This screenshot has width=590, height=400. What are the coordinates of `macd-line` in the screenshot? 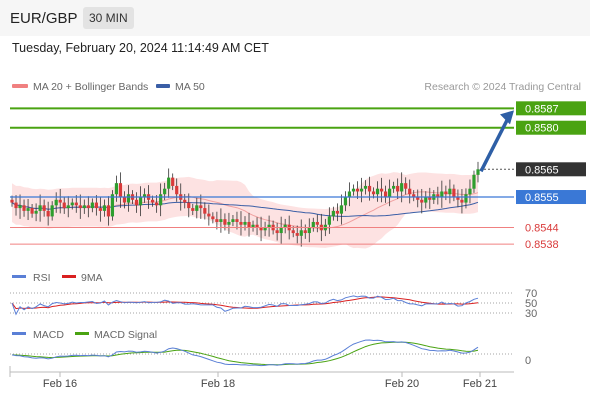 It's located at (245, 353).